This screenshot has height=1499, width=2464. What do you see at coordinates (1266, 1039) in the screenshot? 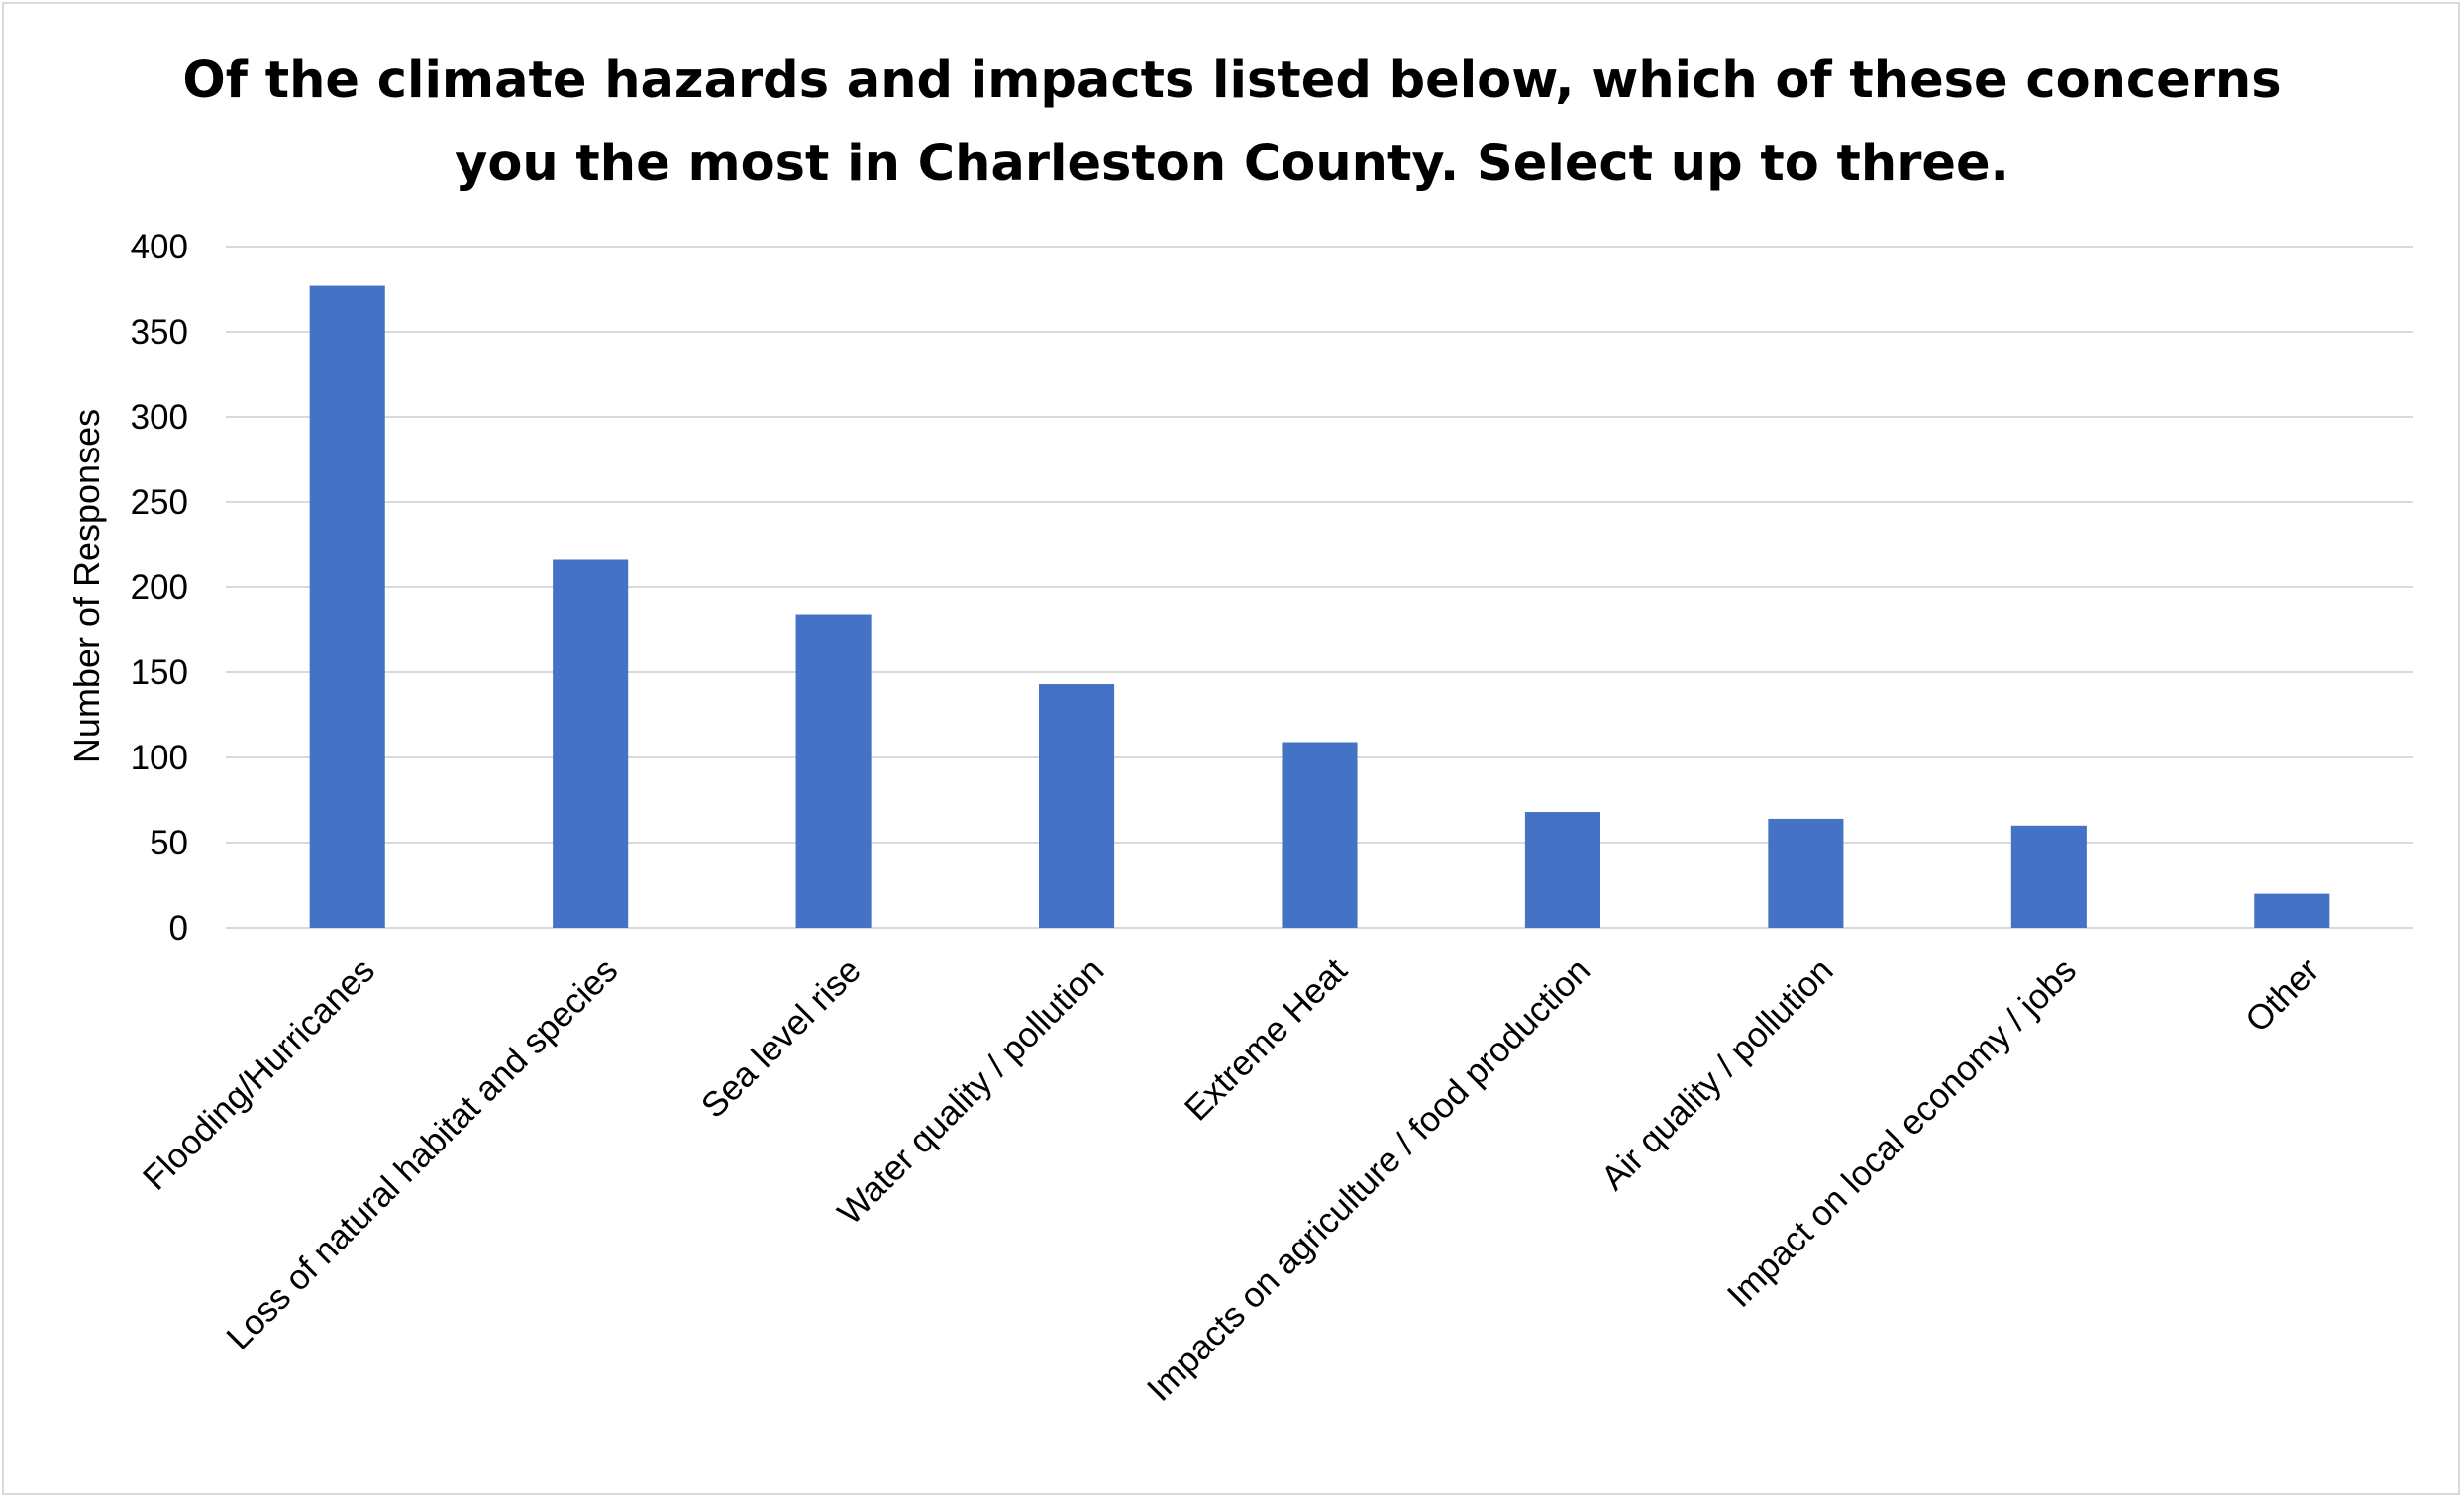
I see `x-tick-label: Extreme Heat` at bounding box center [1266, 1039].